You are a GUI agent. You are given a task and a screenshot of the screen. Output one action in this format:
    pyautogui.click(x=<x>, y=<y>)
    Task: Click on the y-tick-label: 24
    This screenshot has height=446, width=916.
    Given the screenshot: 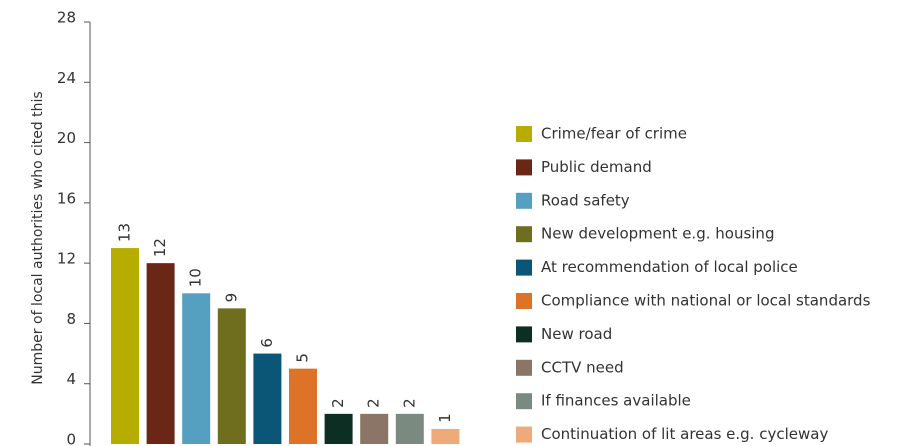 What is the action you would take?
    pyautogui.click(x=66, y=78)
    